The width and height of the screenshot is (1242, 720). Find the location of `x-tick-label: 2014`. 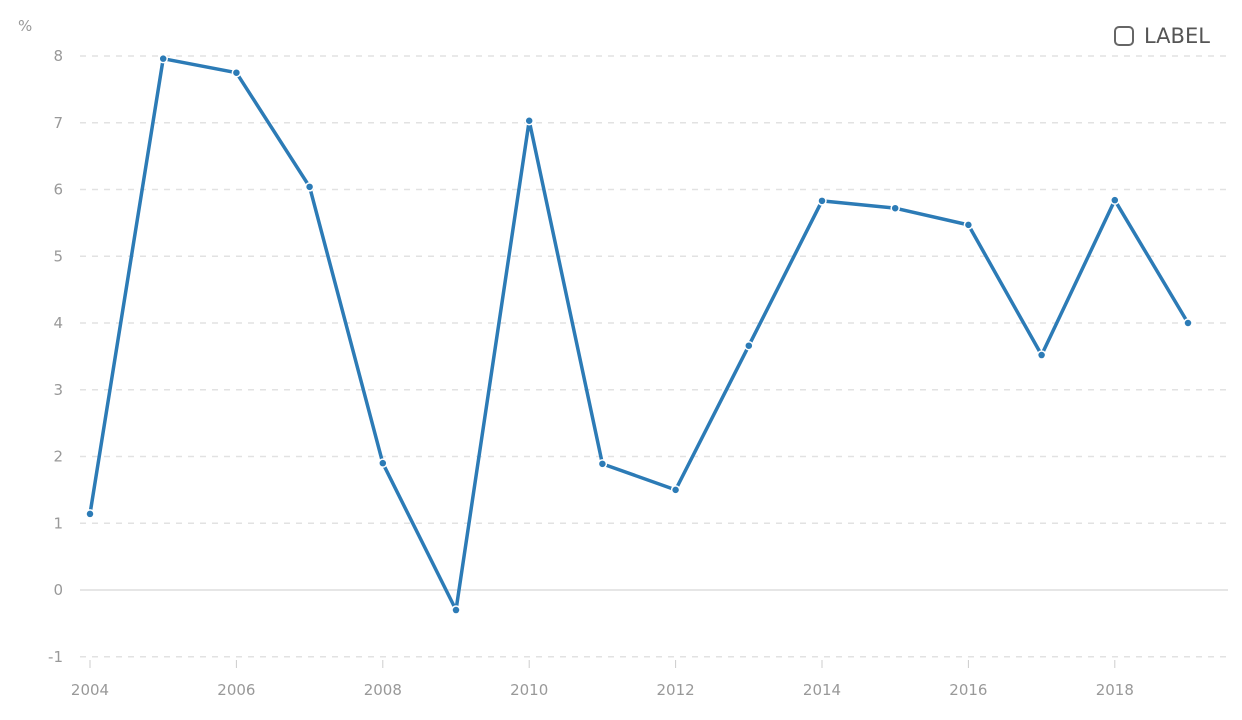

x-tick-label: 2014 is located at coordinates (822, 690).